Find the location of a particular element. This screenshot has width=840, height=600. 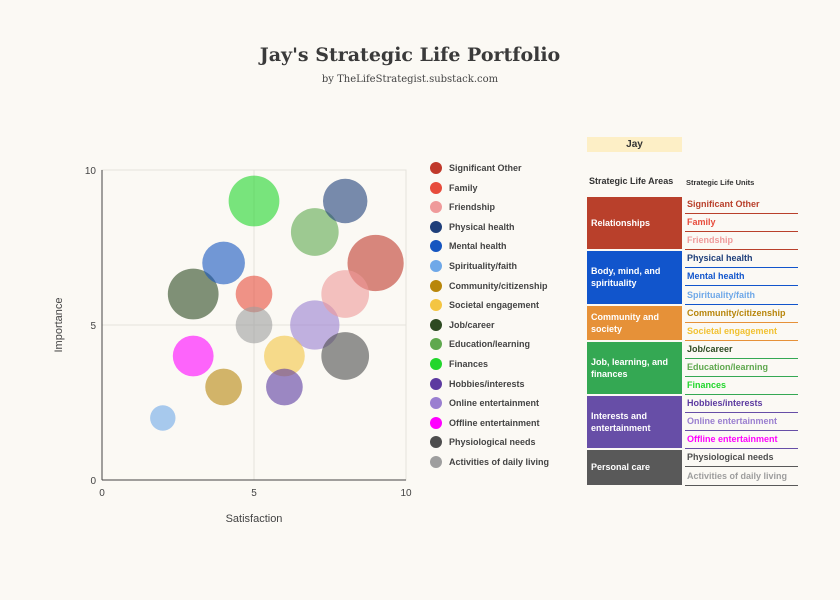

life-unit-cell: Community/citizenship is located at coordinates (741, 314).